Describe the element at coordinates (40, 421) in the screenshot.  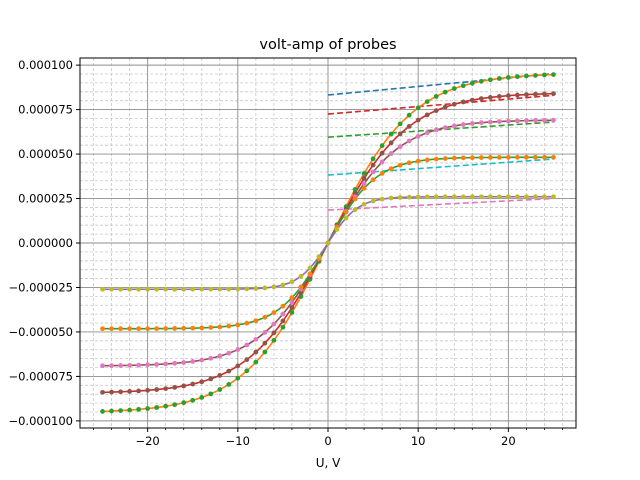
I see `y-tick-label: −0.000100` at that location.